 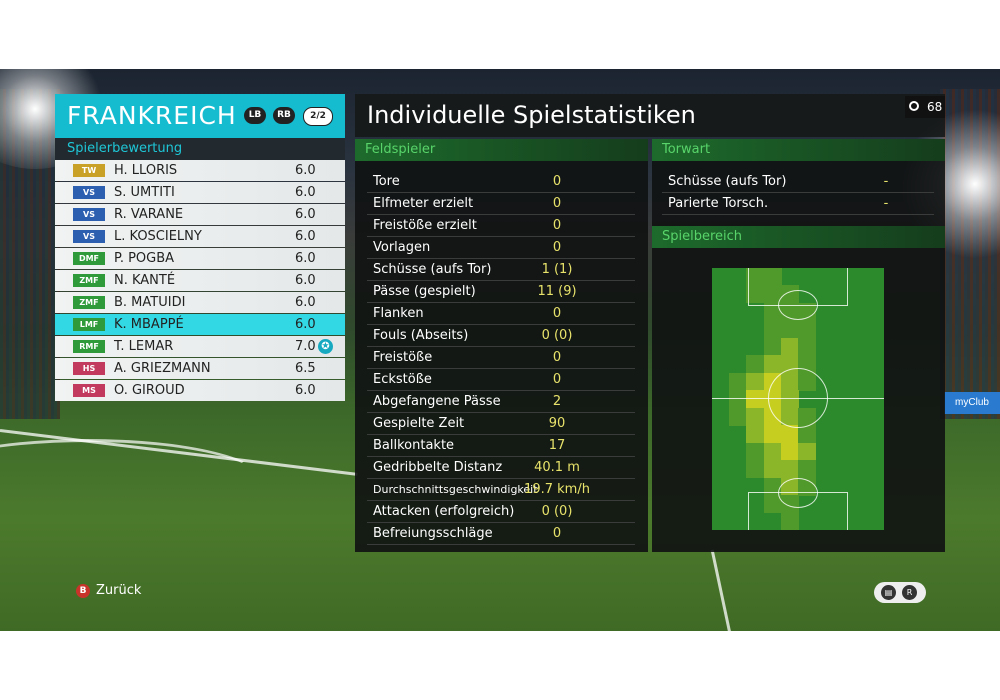 What do you see at coordinates (200, 149) in the screenshot?
I see `roster-title: Spielerbewertung` at bounding box center [200, 149].